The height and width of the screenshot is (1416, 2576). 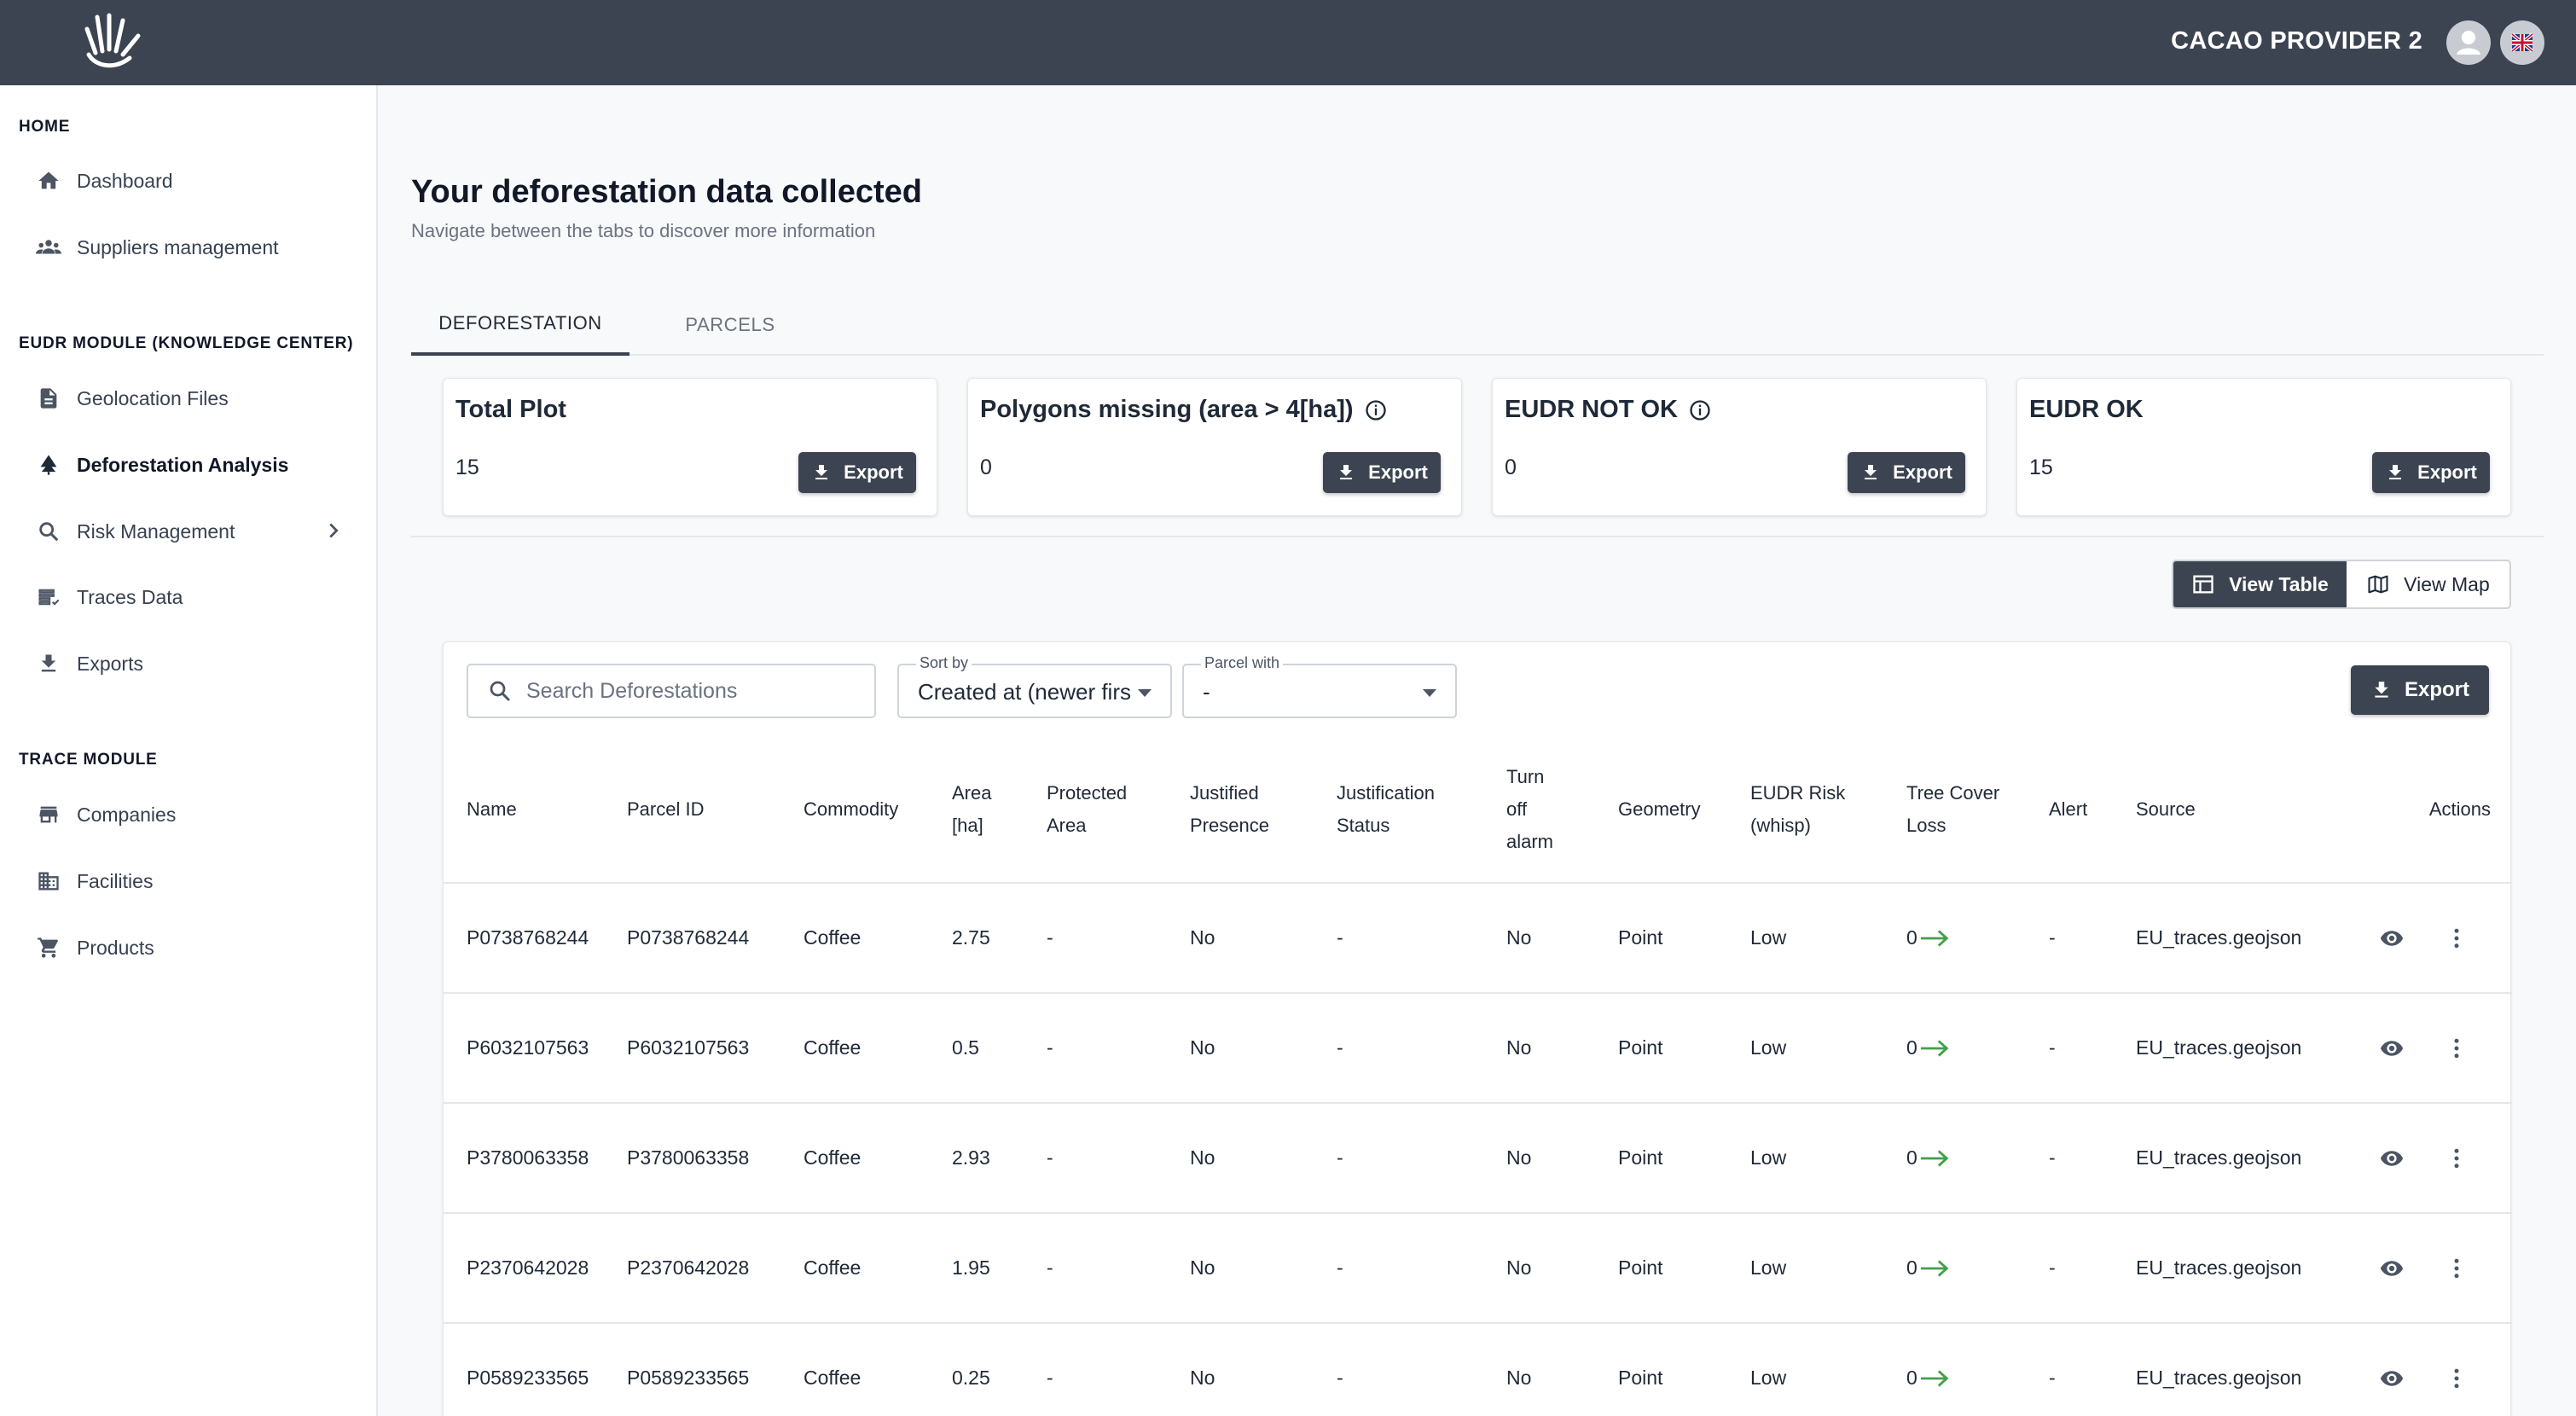 What do you see at coordinates (708, 1268) in the screenshot?
I see `cell-parcel-id: P2370642028` at bounding box center [708, 1268].